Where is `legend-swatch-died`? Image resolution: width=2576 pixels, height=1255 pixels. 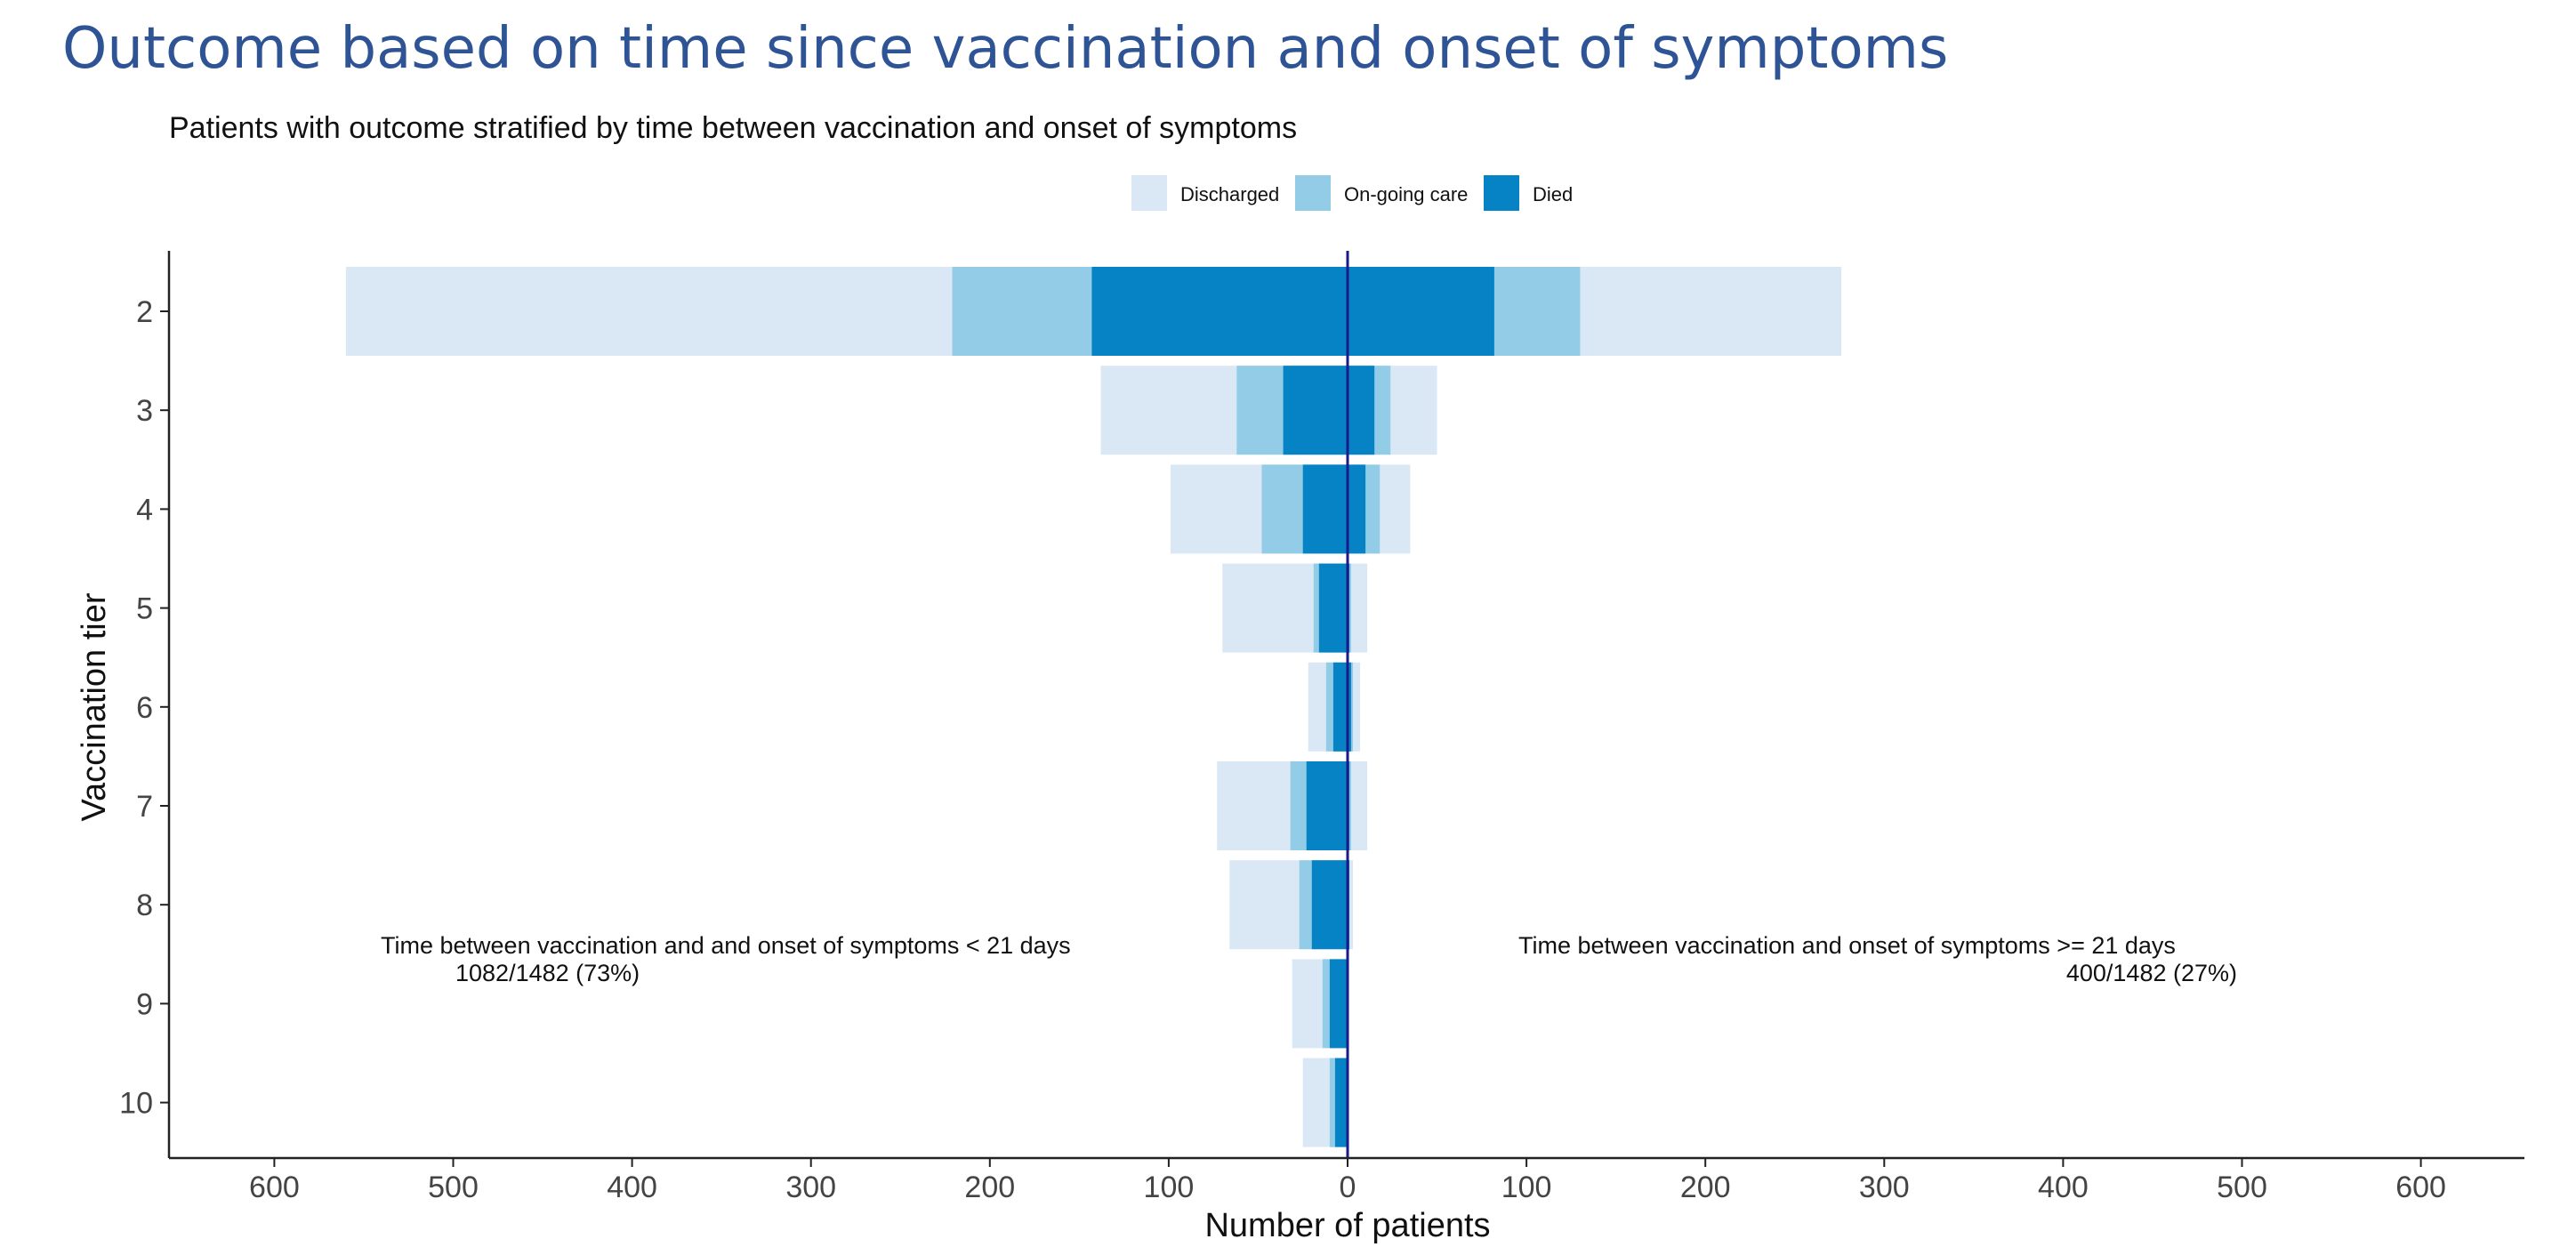 legend-swatch-died is located at coordinates (1501, 193).